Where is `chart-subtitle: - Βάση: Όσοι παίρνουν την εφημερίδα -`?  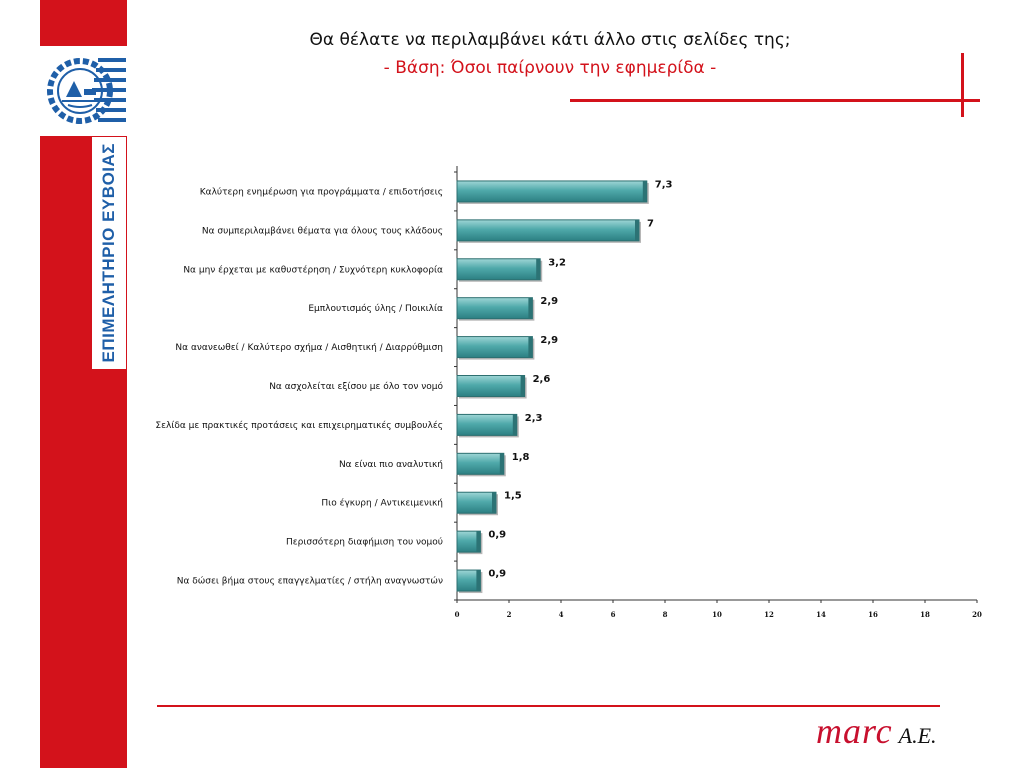 chart-subtitle: - Βάση: Όσοι παίρνουν την εφημερίδα - is located at coordinates (550, 68).